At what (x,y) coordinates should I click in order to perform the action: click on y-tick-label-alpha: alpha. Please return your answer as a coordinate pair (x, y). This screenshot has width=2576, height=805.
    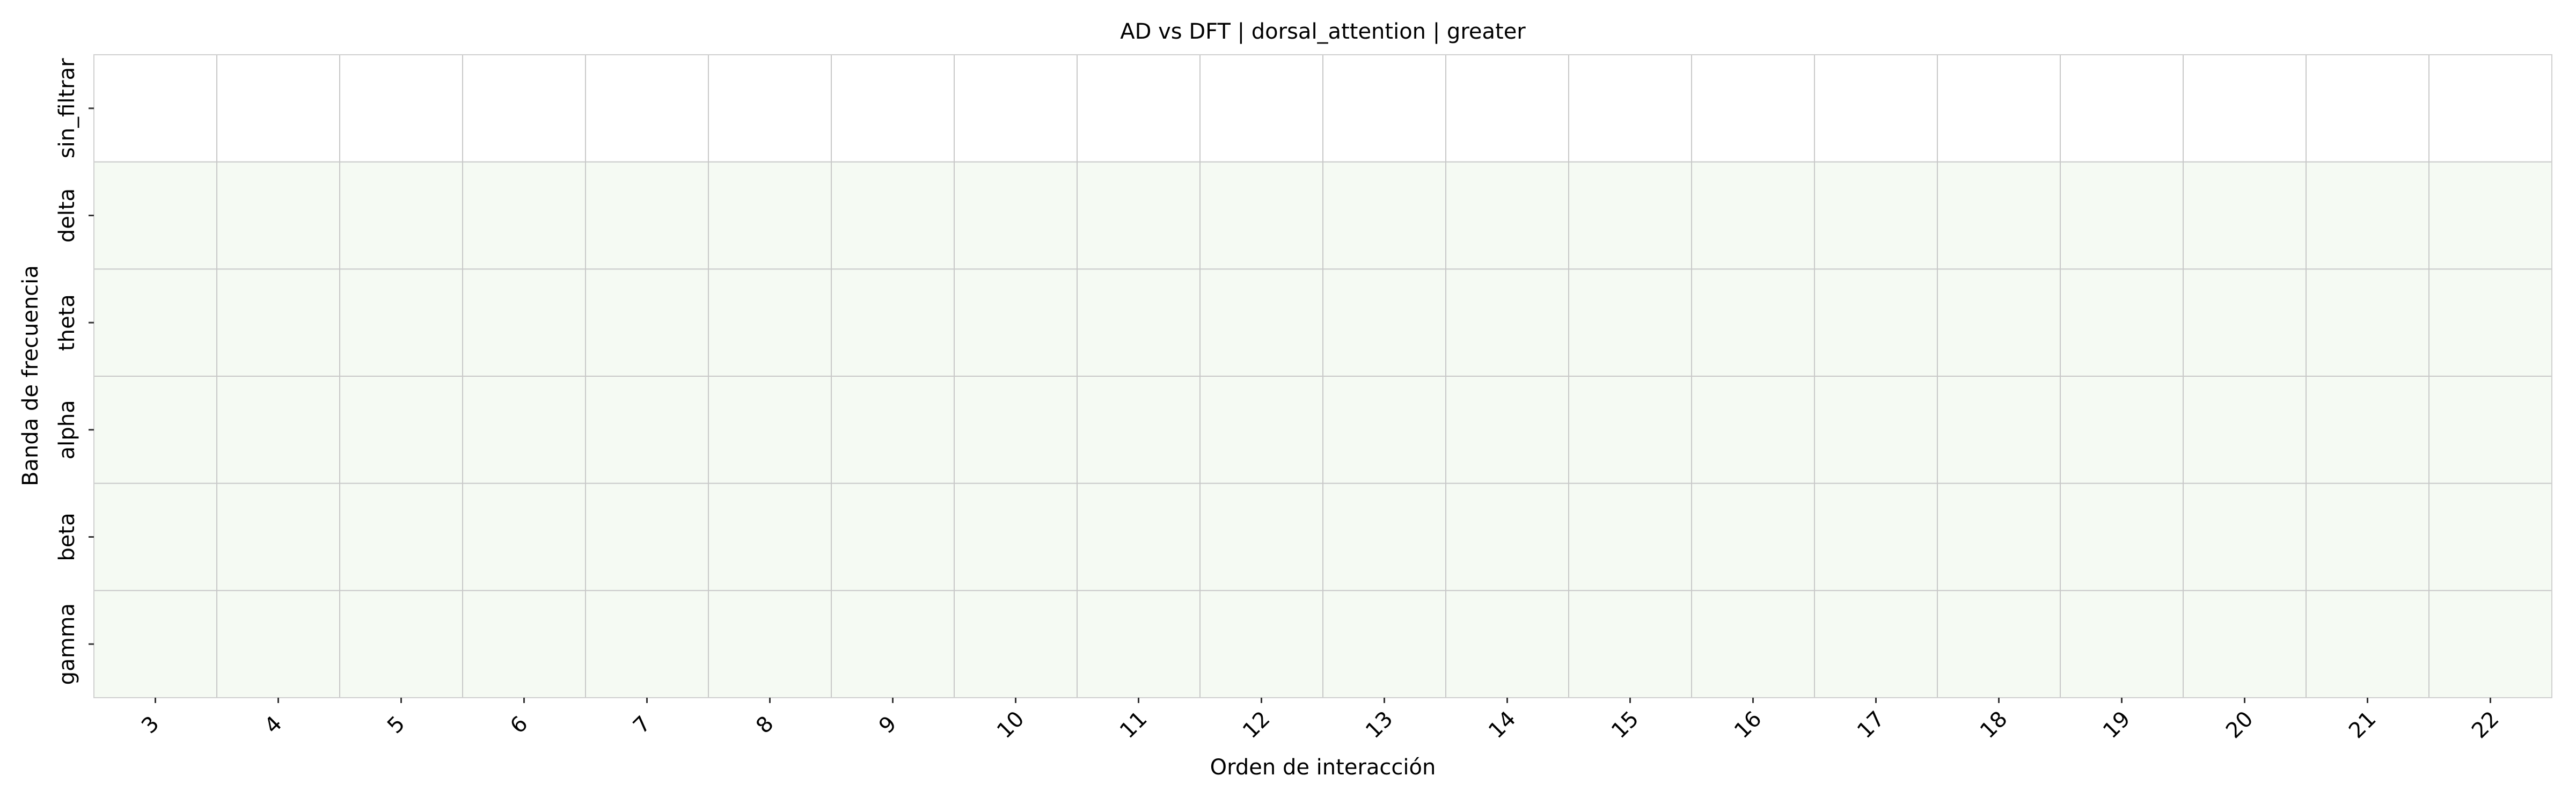
    Looking at the image, I should click on (67, 429).